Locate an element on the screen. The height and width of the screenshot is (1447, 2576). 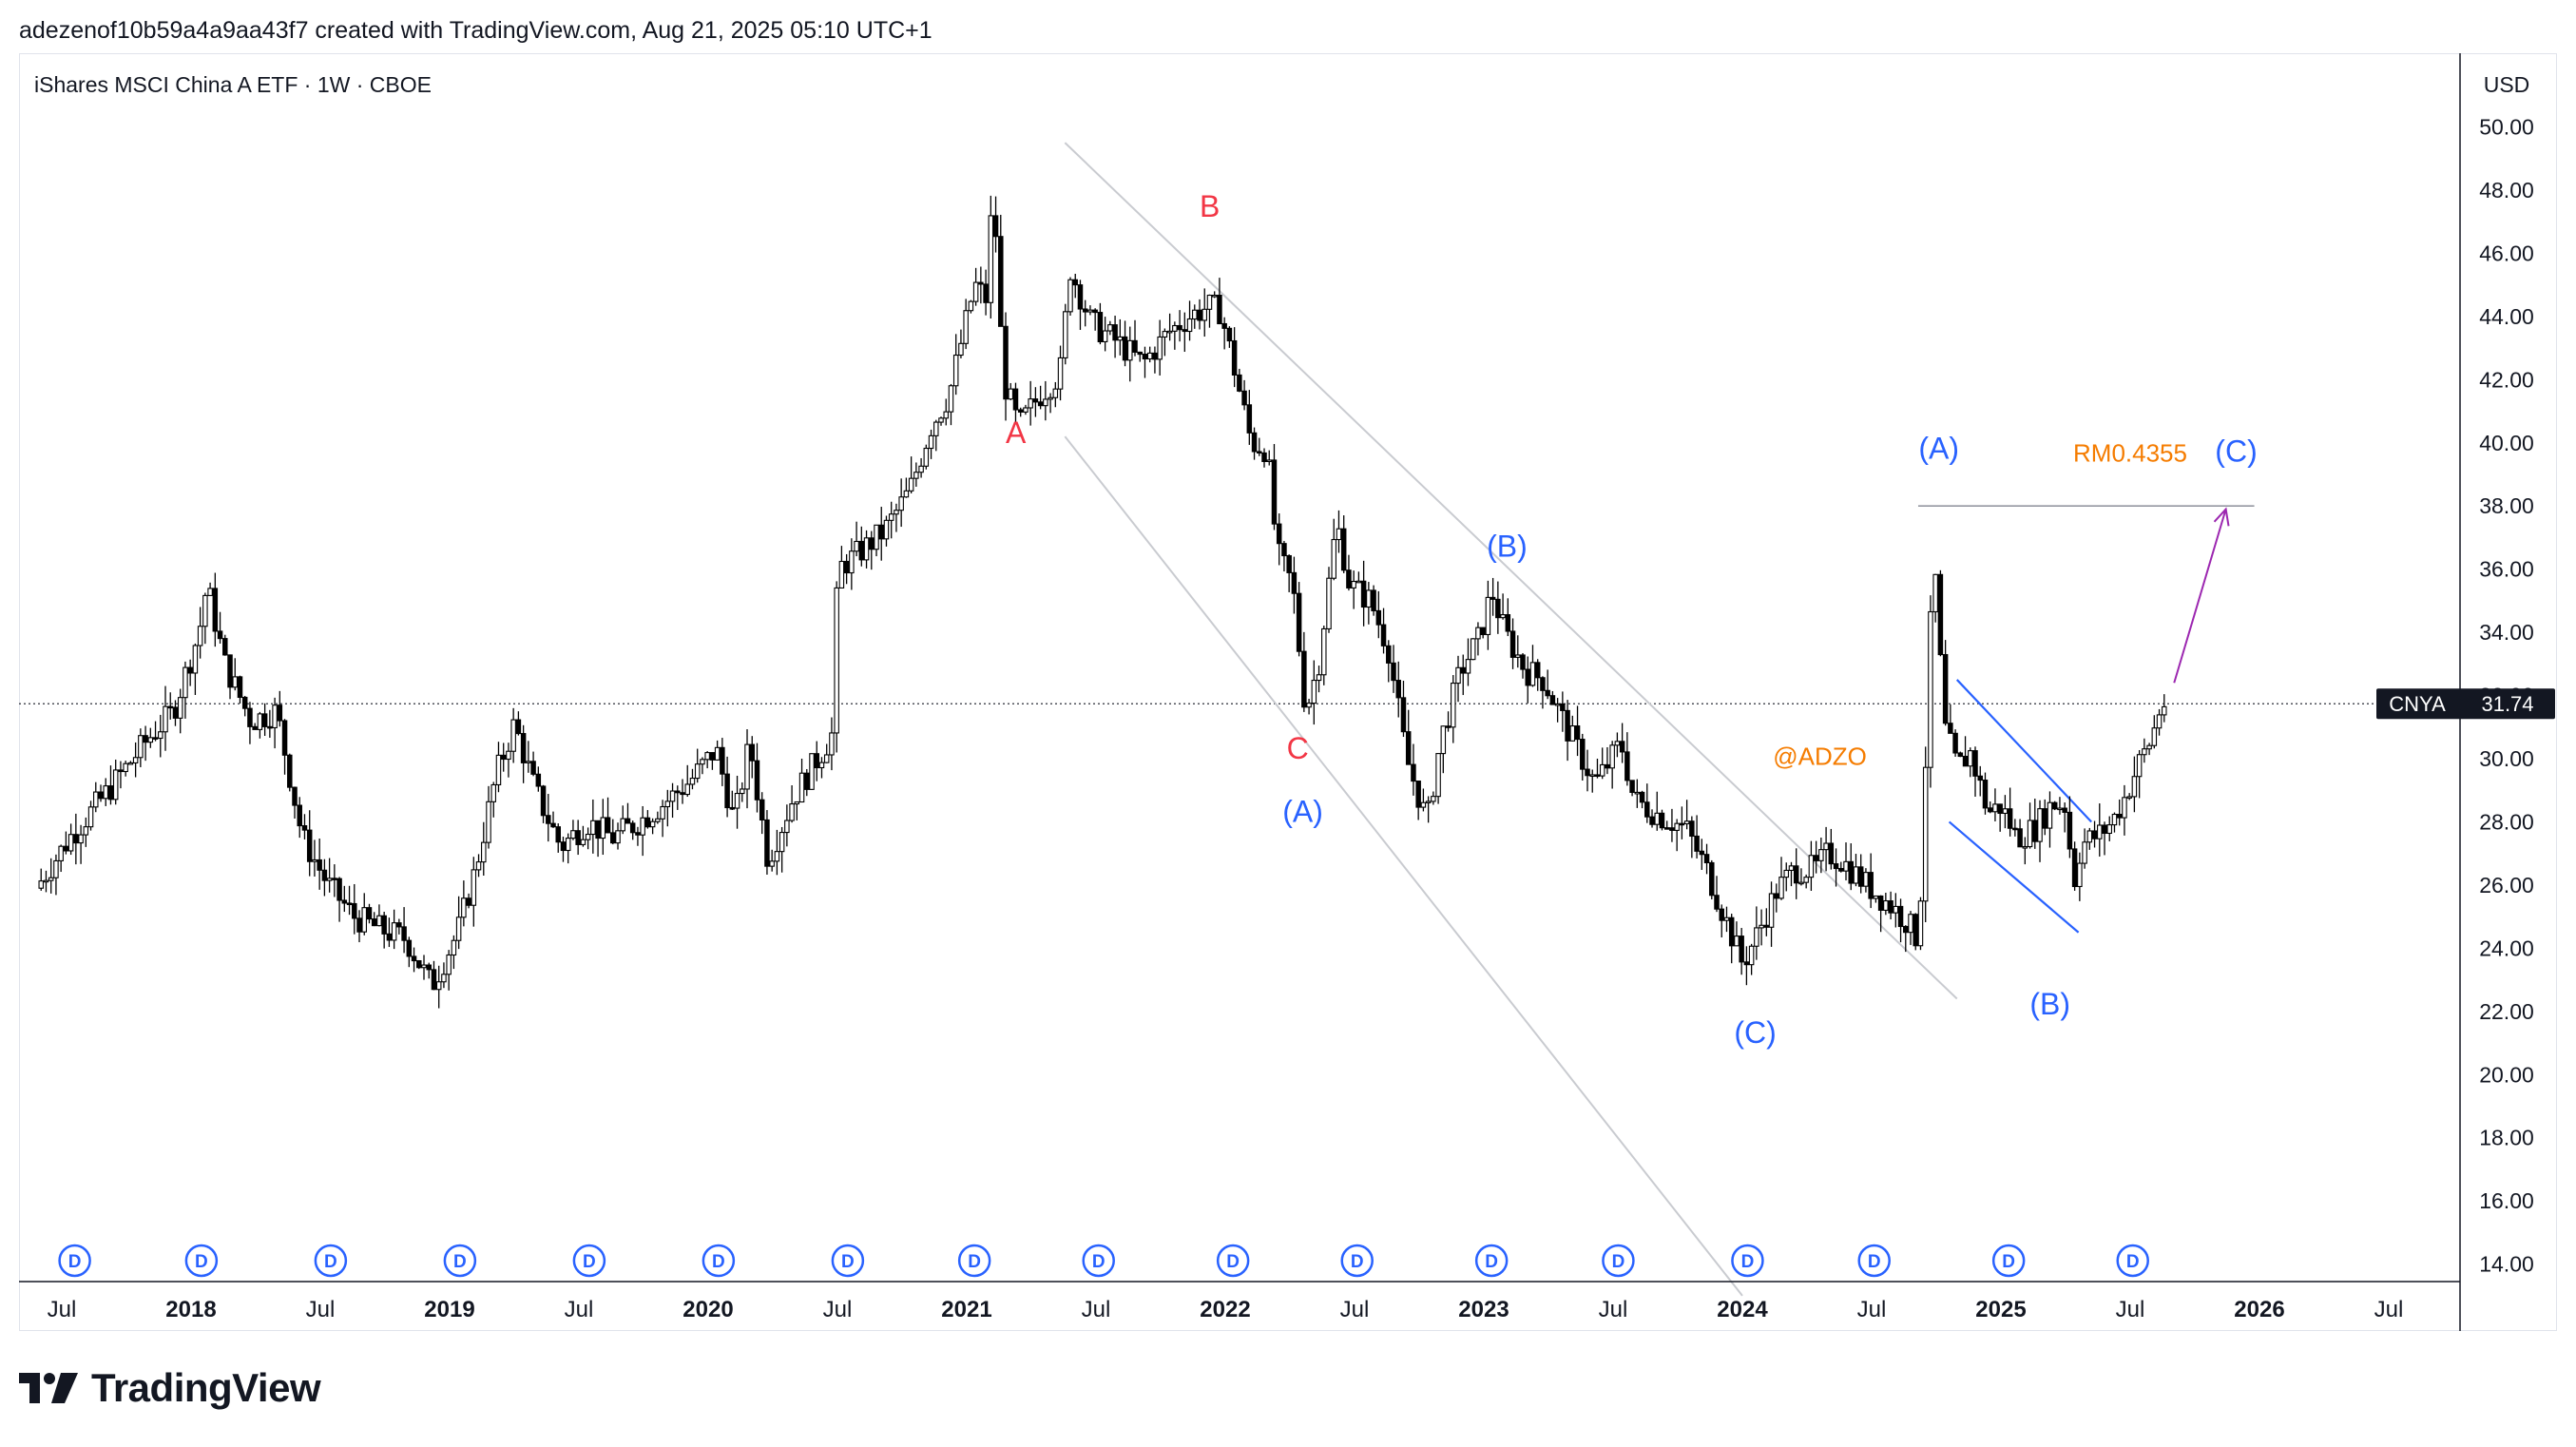
flag-lower-line is located at coordinates (2014, 877).